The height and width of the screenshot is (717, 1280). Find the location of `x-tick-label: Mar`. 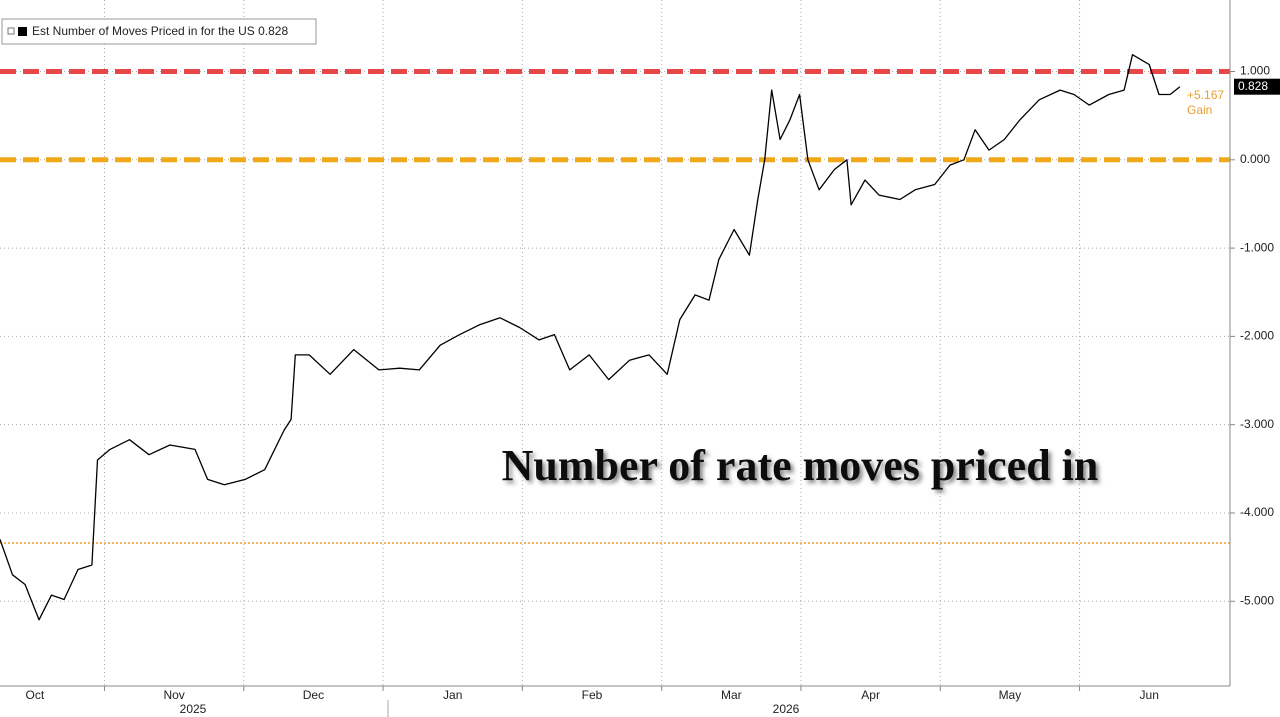

x-tick-label: Mar is located at coordinates (731, 695).